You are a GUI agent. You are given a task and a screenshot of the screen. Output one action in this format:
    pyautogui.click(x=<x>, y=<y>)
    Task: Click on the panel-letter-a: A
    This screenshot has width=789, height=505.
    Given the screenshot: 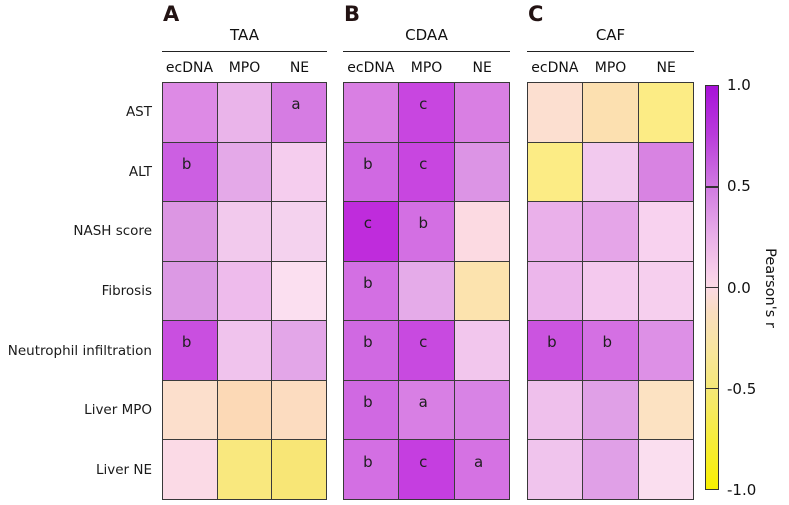 What is the action you would take?
    pyautogui.click(x=171, y=14)
    